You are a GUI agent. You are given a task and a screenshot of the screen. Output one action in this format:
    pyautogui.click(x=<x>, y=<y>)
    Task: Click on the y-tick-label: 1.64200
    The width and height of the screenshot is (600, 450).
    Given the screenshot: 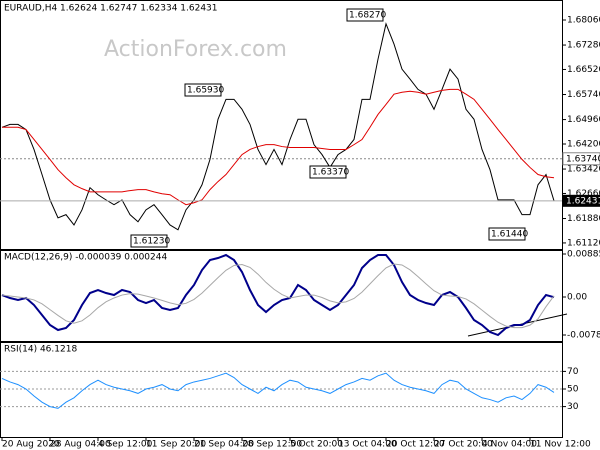 What is the action you would take?
    pyautogui.click(x=583, y=144)
    